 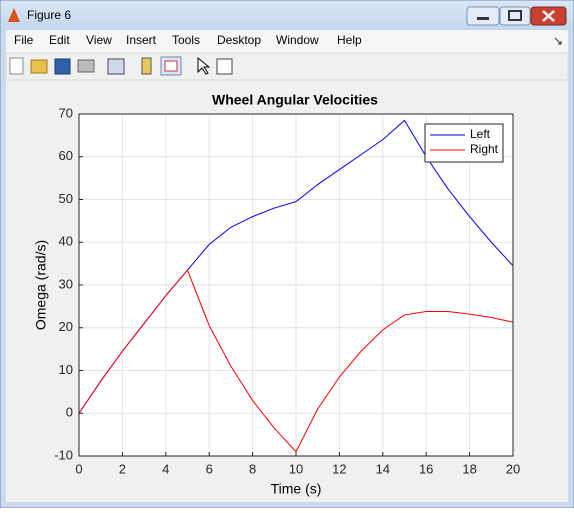 What do you see at coordinates (66, 112) in the screenshot?
I see `y-tick-label: 70` at bounding box center [66, 112].